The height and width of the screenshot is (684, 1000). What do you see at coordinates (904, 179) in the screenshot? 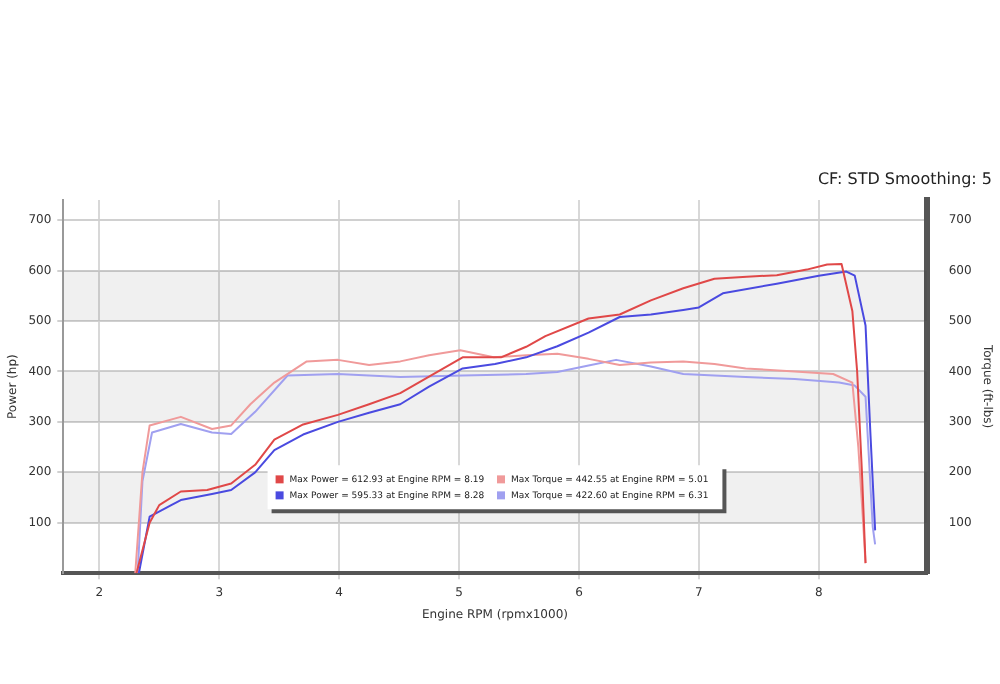
I see `text: CF: STD Smoothing: 5` at bounding box center [904, 179].